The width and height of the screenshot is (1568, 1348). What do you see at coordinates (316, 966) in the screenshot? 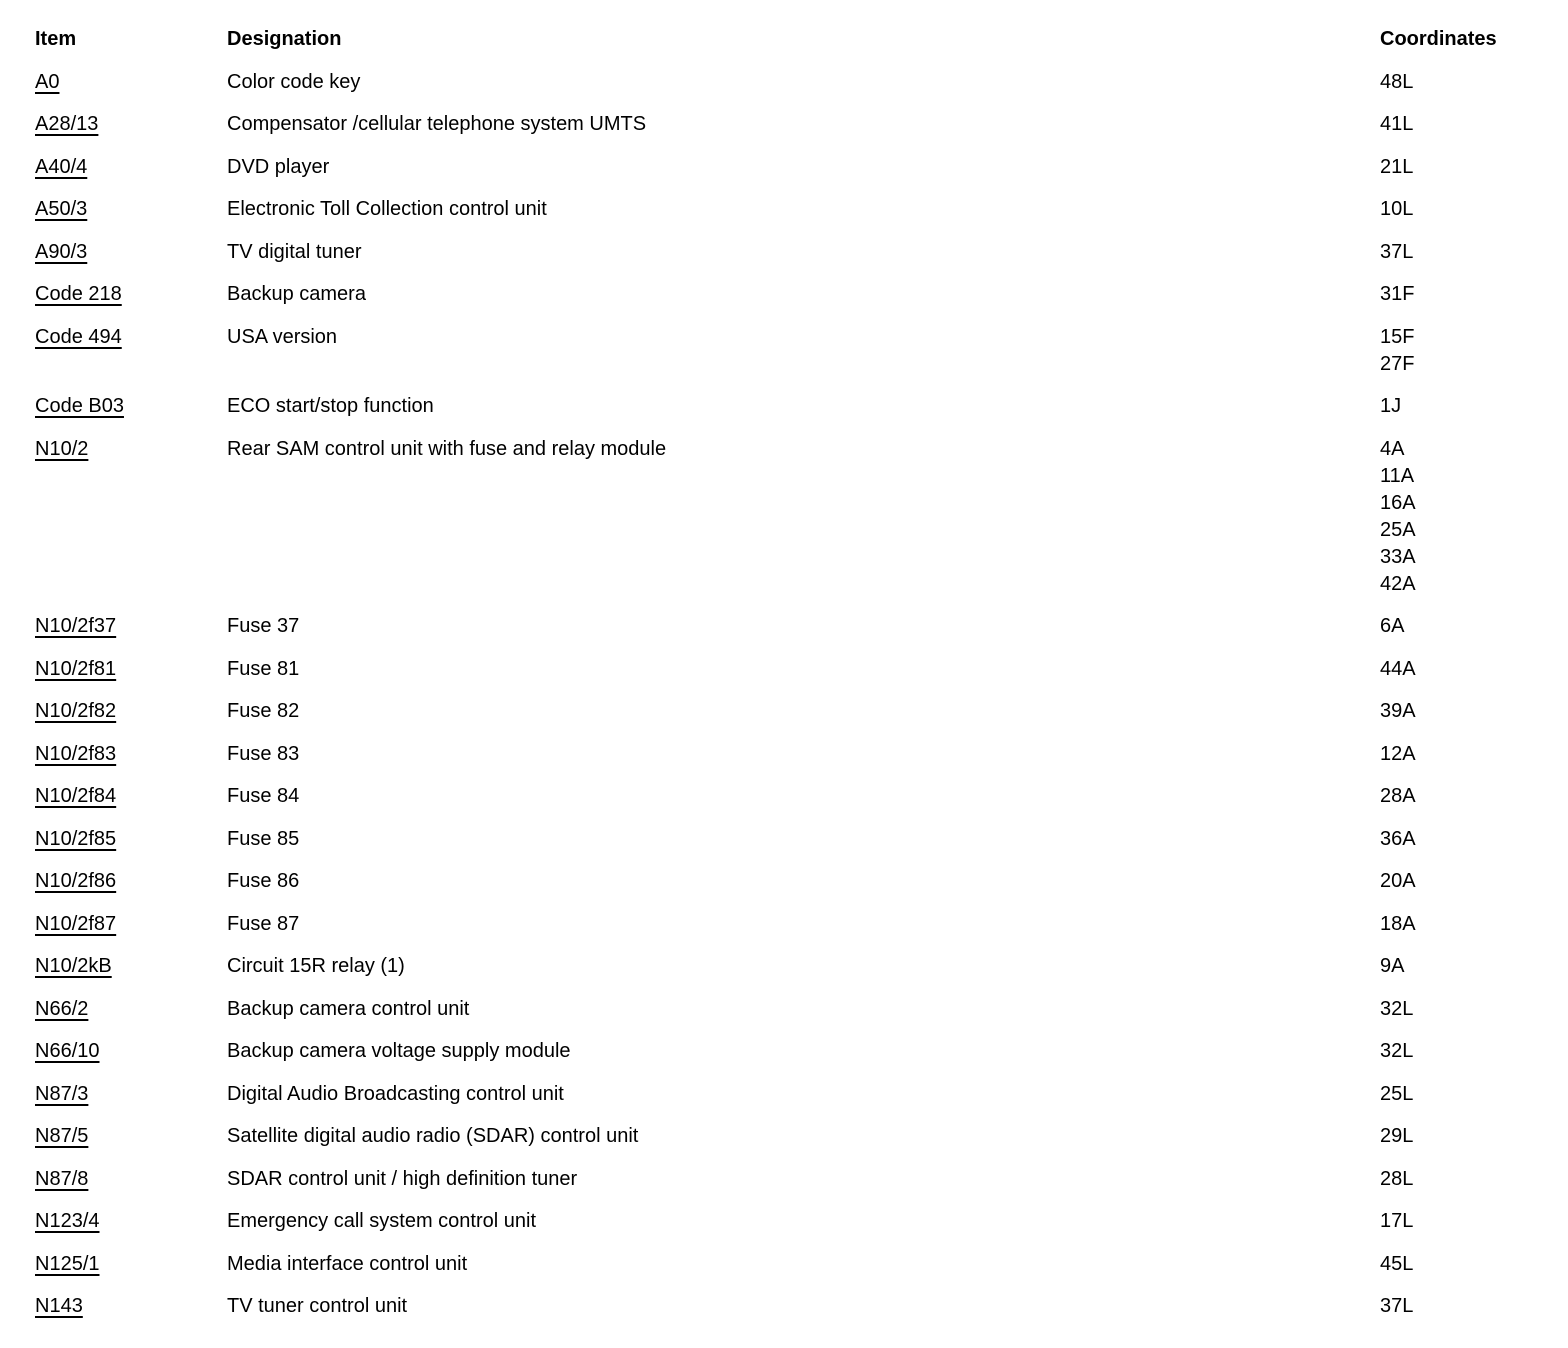
I see `designation-text: Circuit 15R relay (1)` at bounding box center [316, 966].